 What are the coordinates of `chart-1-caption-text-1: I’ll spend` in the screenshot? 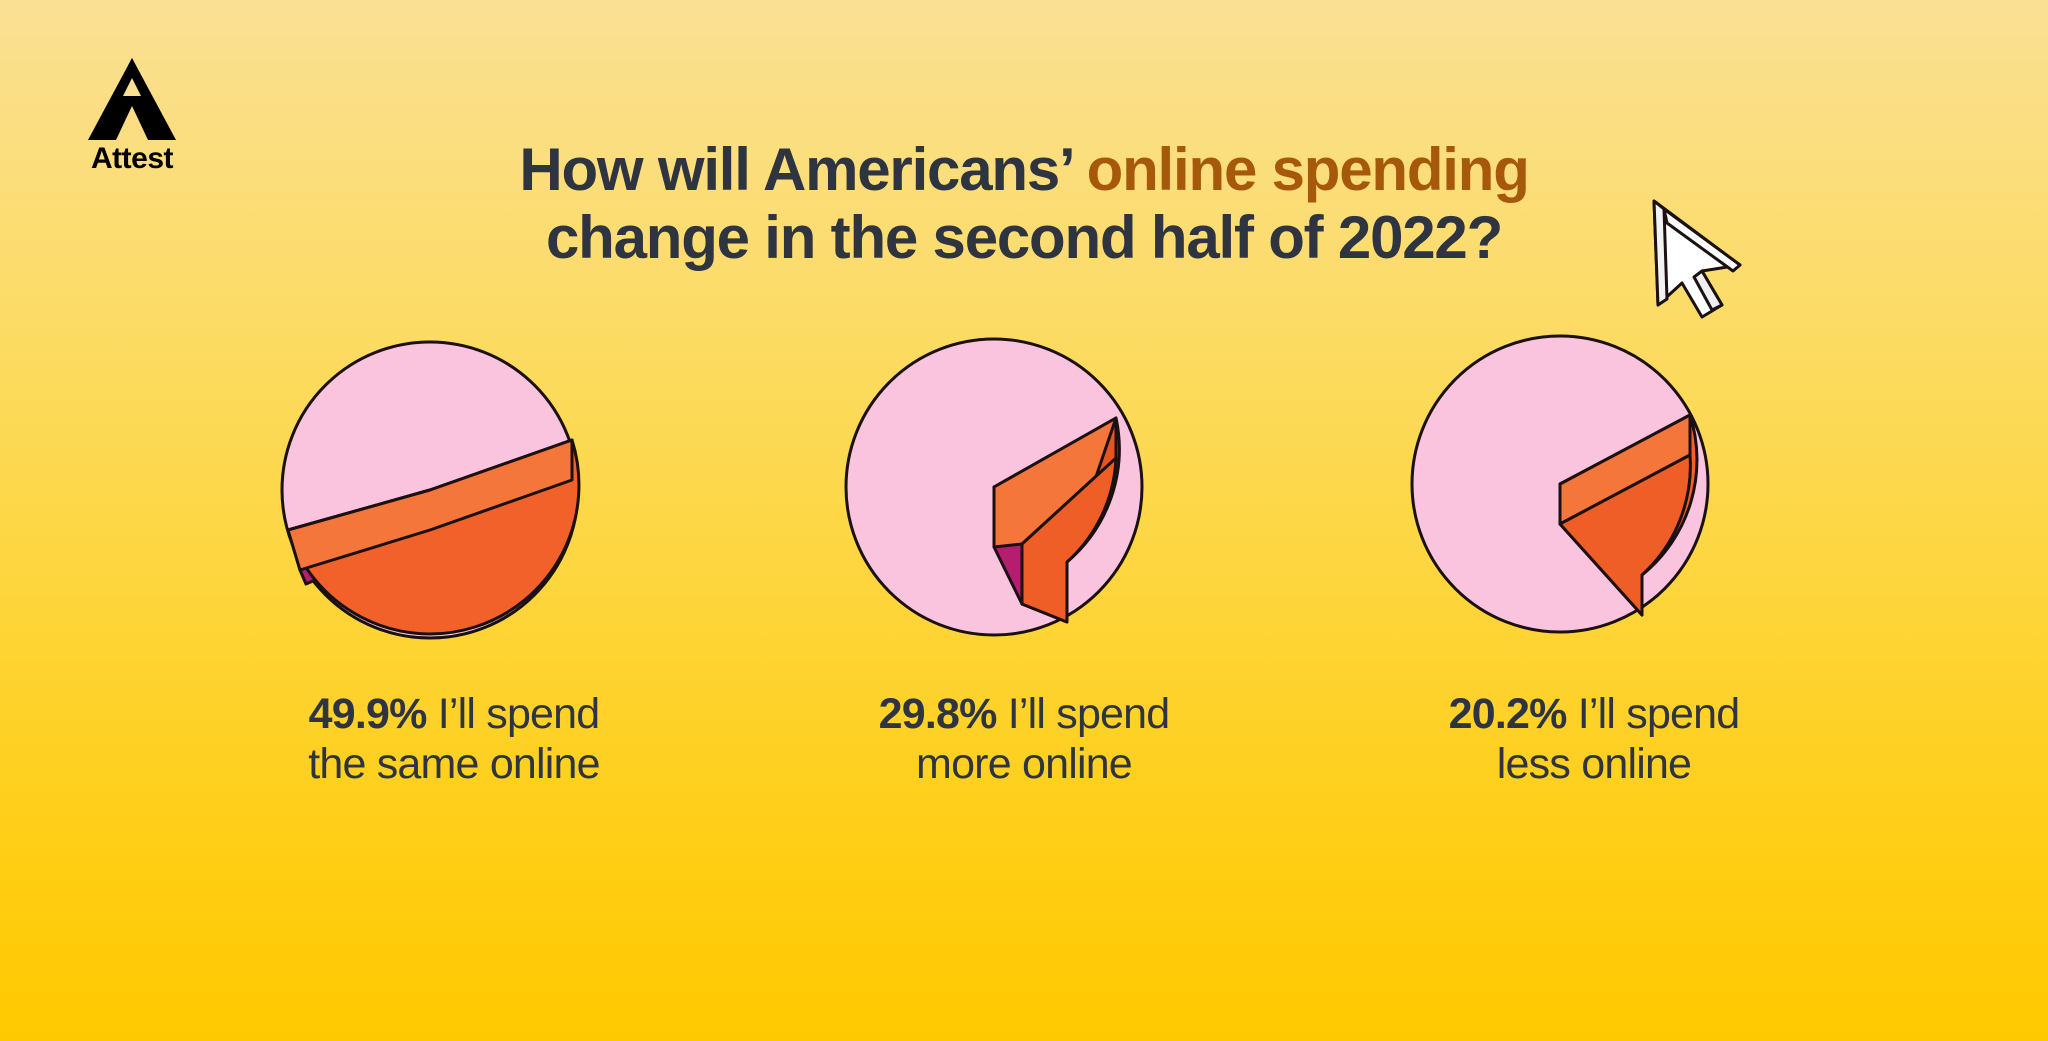 It's located at (519, 714).